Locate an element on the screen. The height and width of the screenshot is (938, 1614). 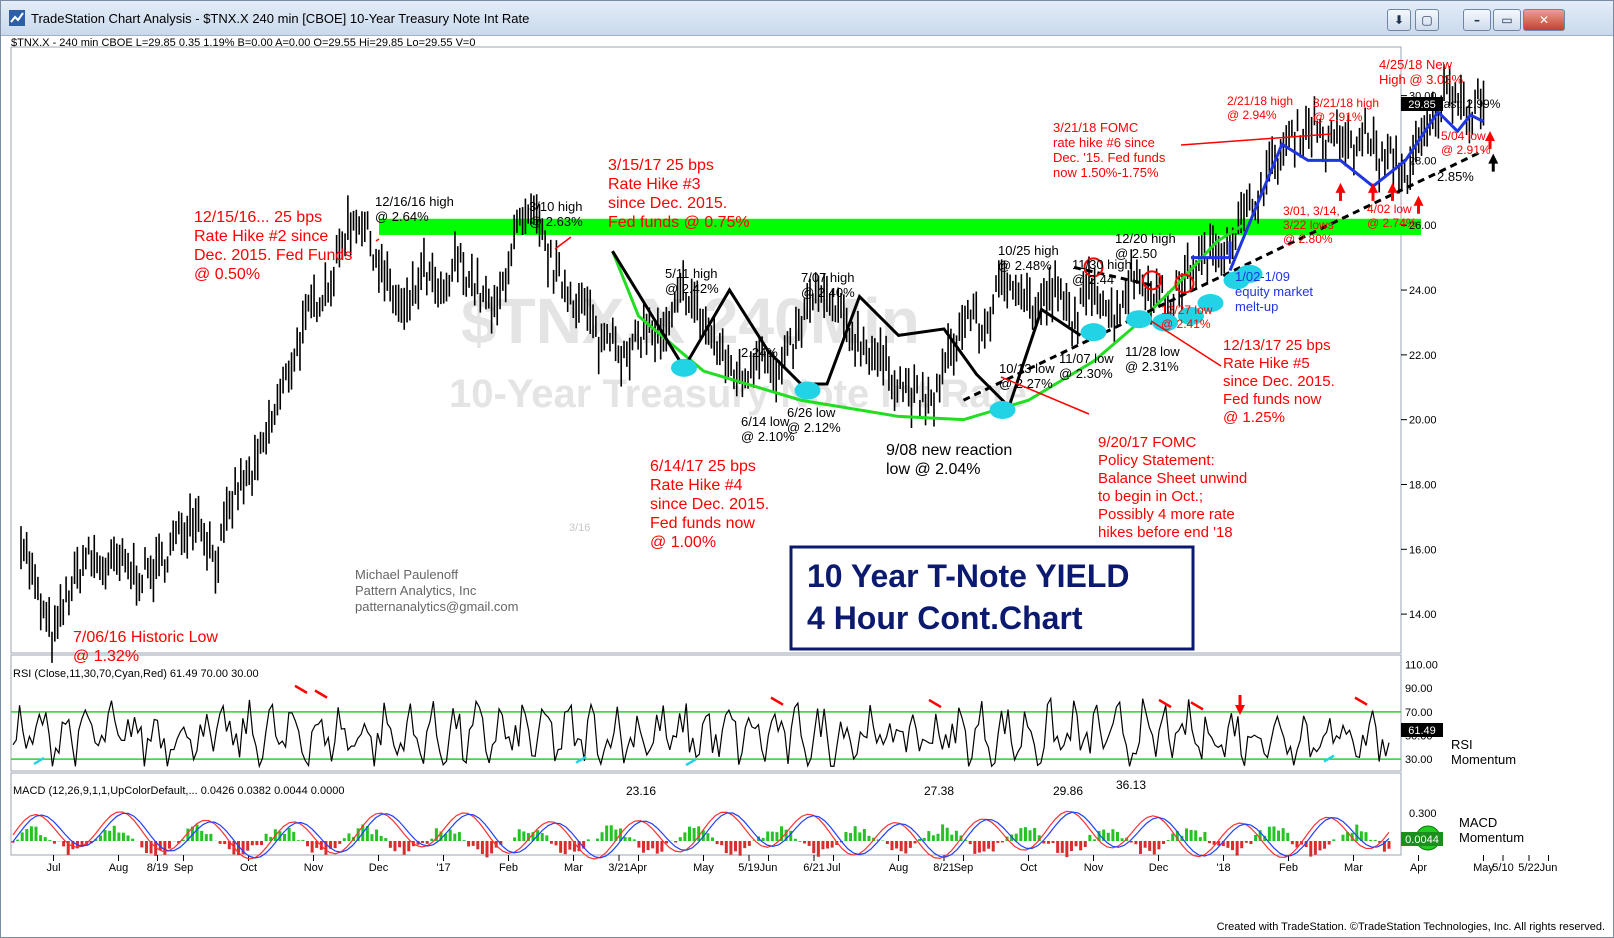
last-price-tag is located at coordinates (1422, 104).